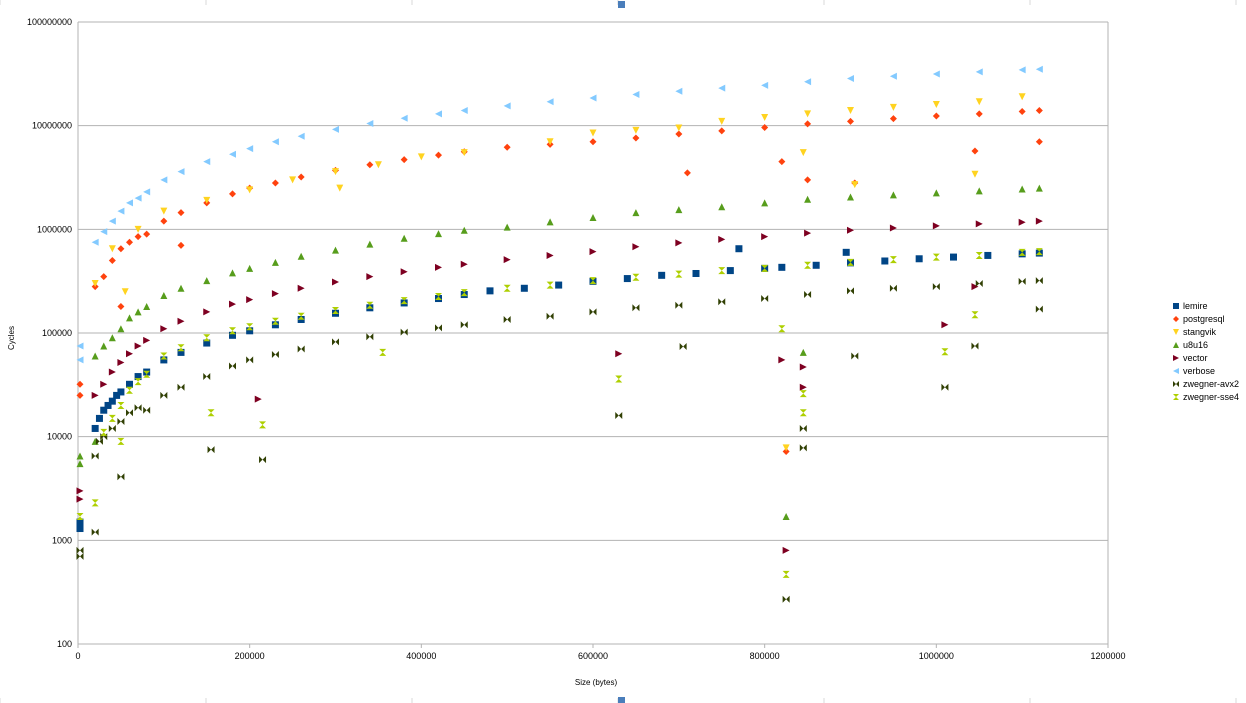 This screenshot has width=1246, height=703. Describe the element at coordinates (621, 4) in the screenshot. I see `selection-handle-top` at that location.